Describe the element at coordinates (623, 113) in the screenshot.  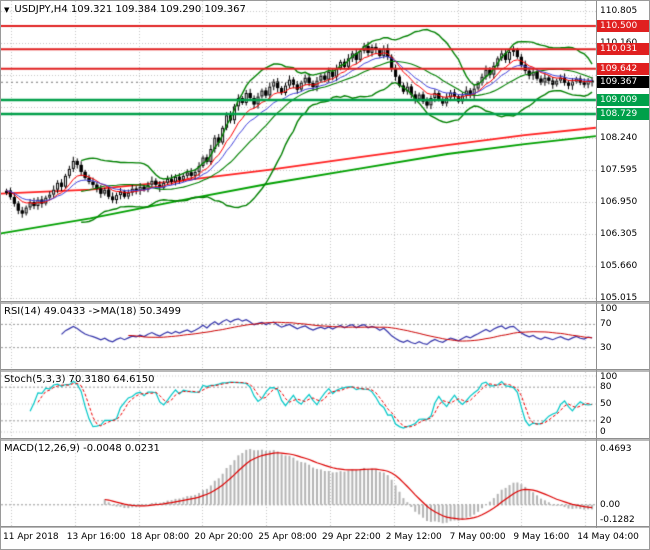
I see `price-badge-support: 108.729` at that location.